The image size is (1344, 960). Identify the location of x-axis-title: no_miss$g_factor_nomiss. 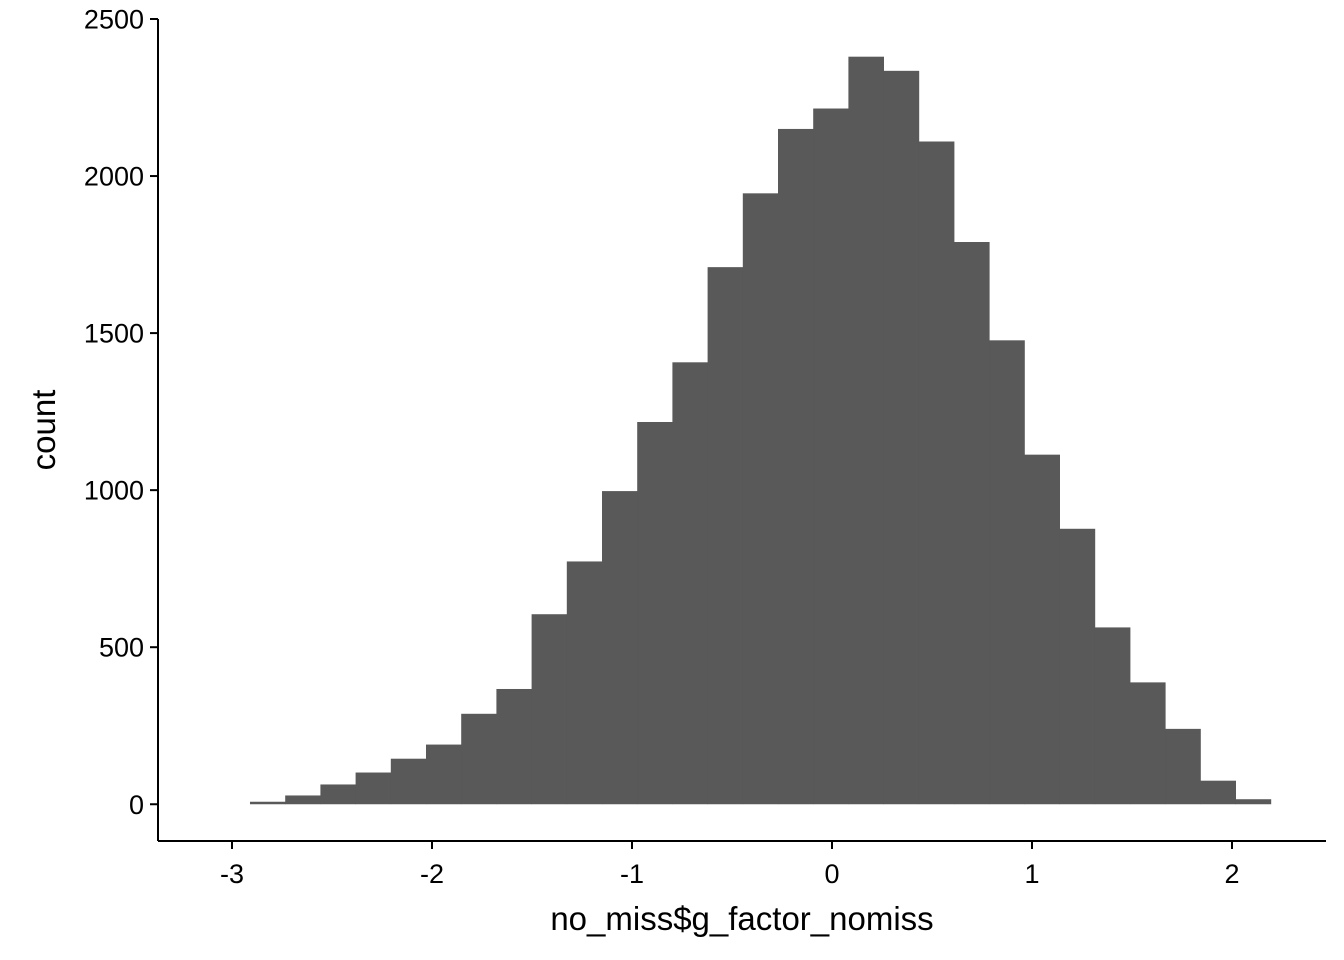
(741, 918).